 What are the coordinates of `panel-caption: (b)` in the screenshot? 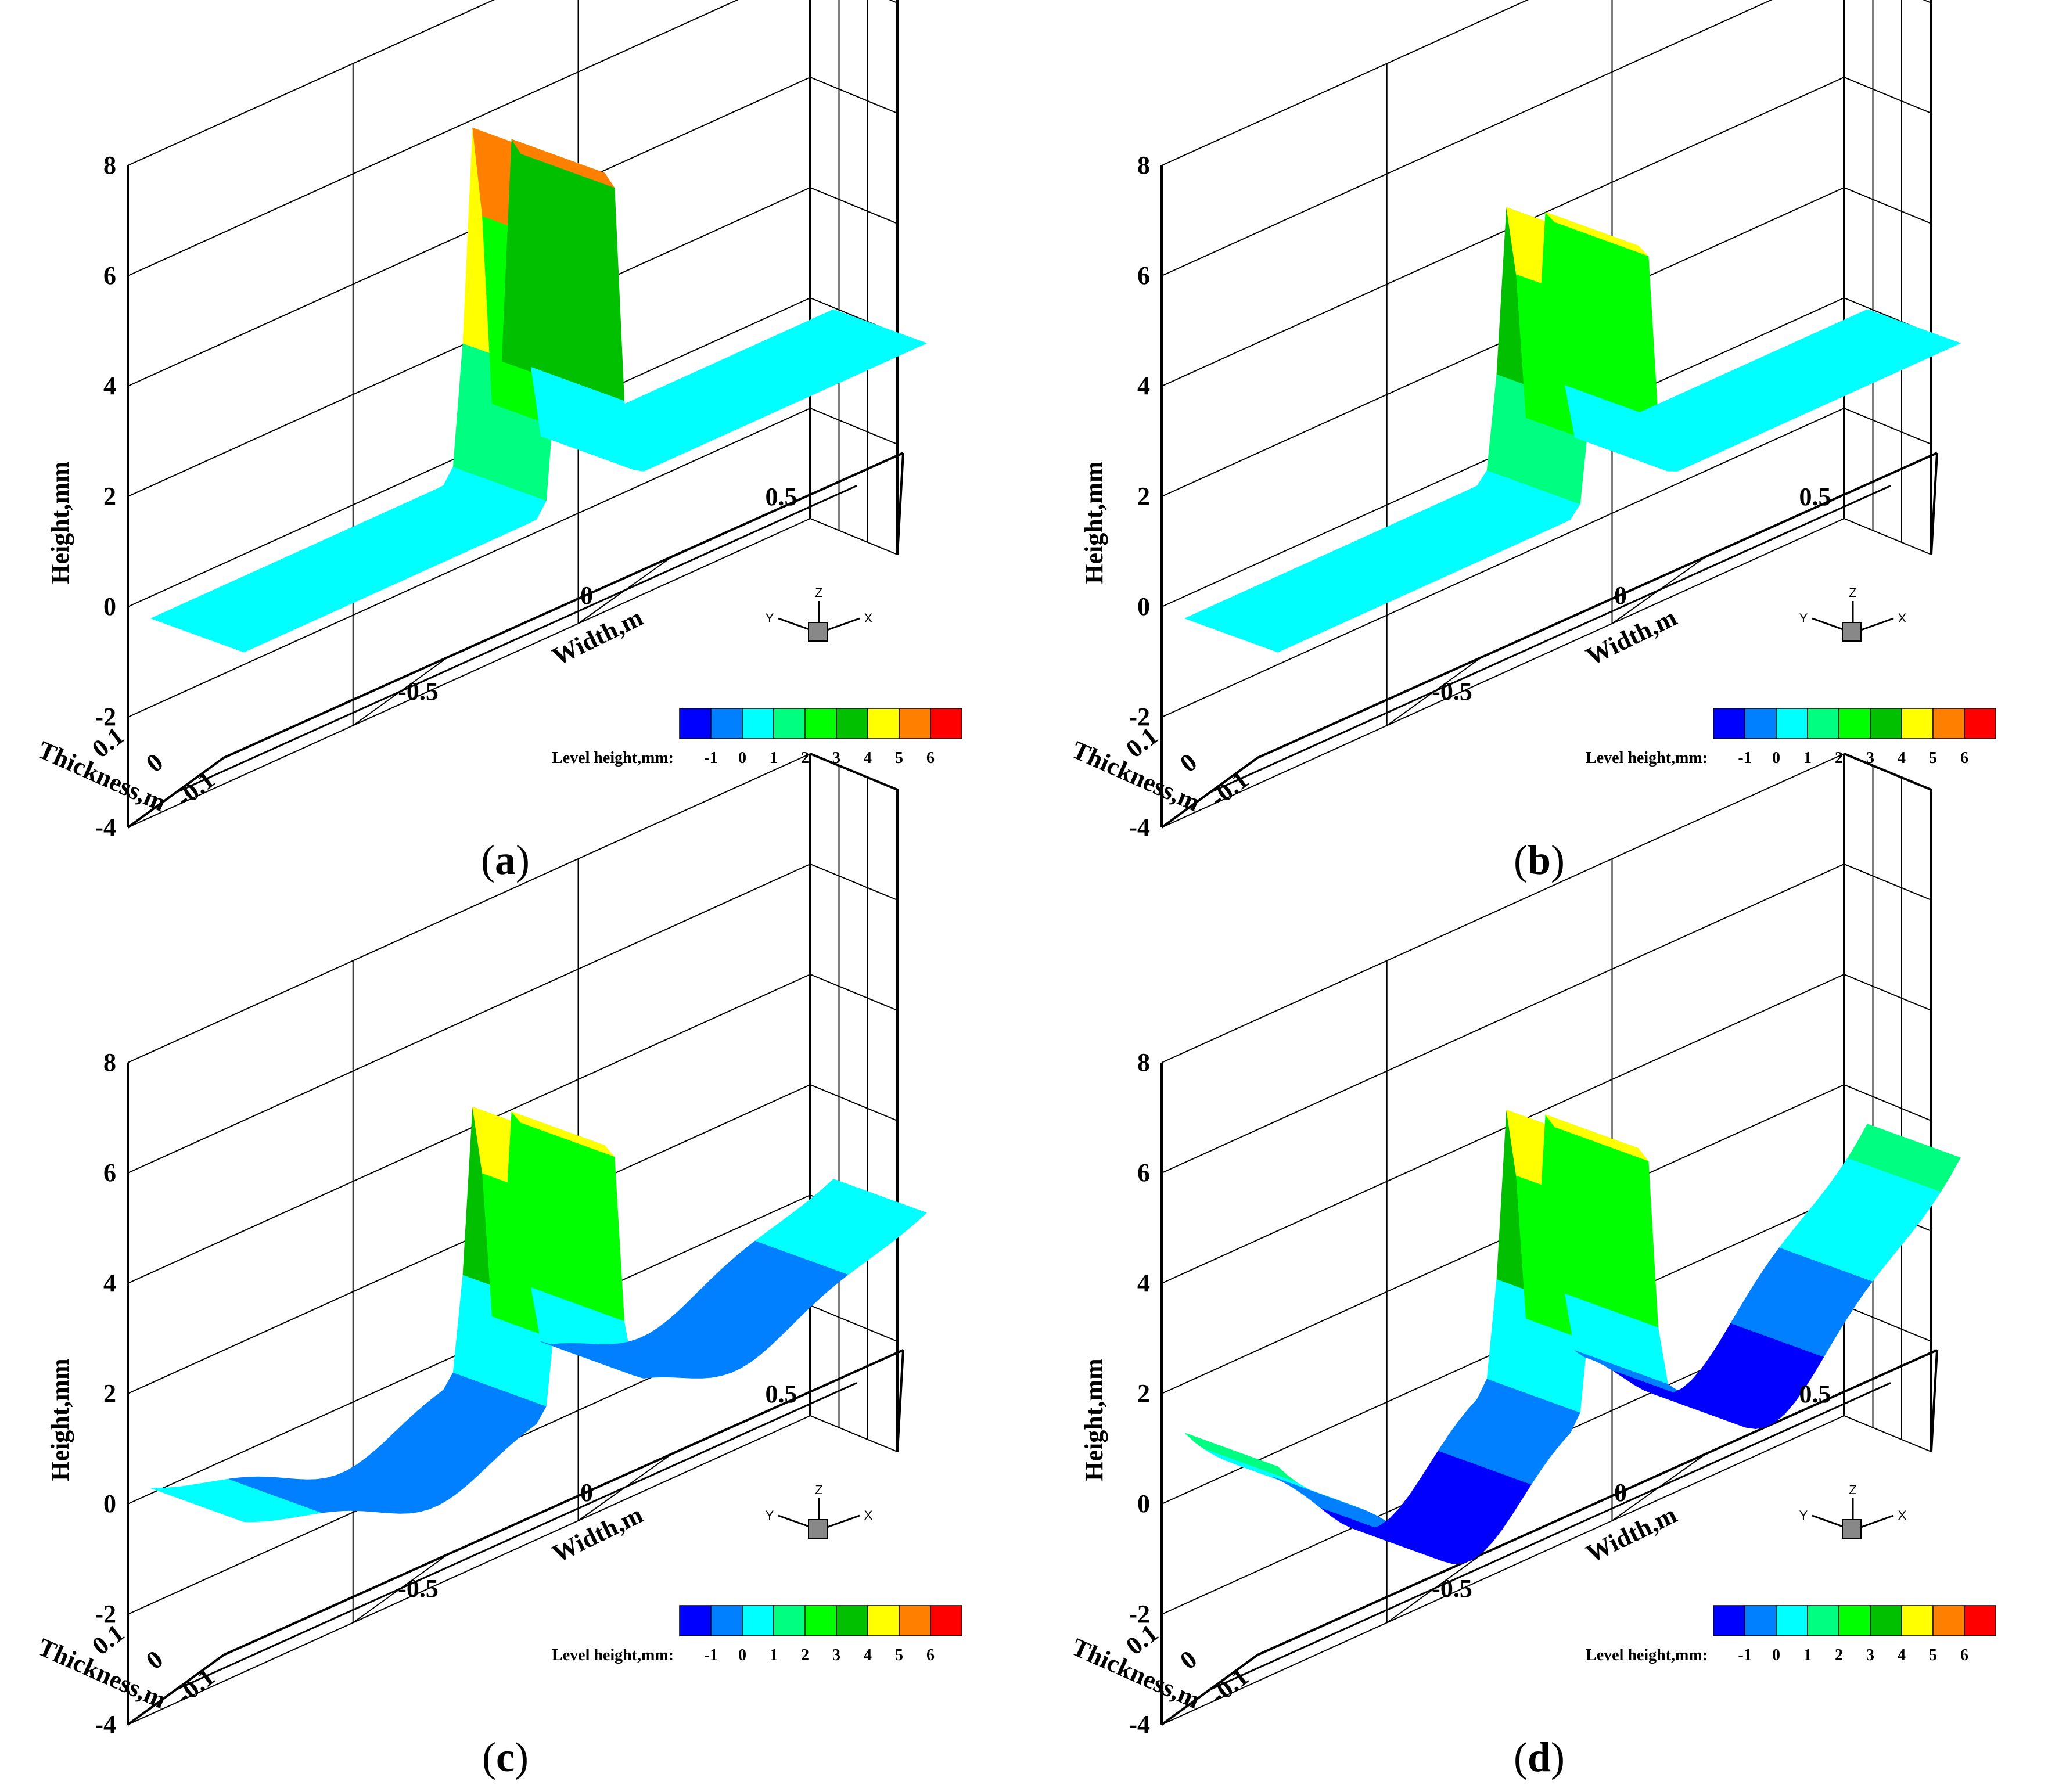 It's located at (1540, 860).